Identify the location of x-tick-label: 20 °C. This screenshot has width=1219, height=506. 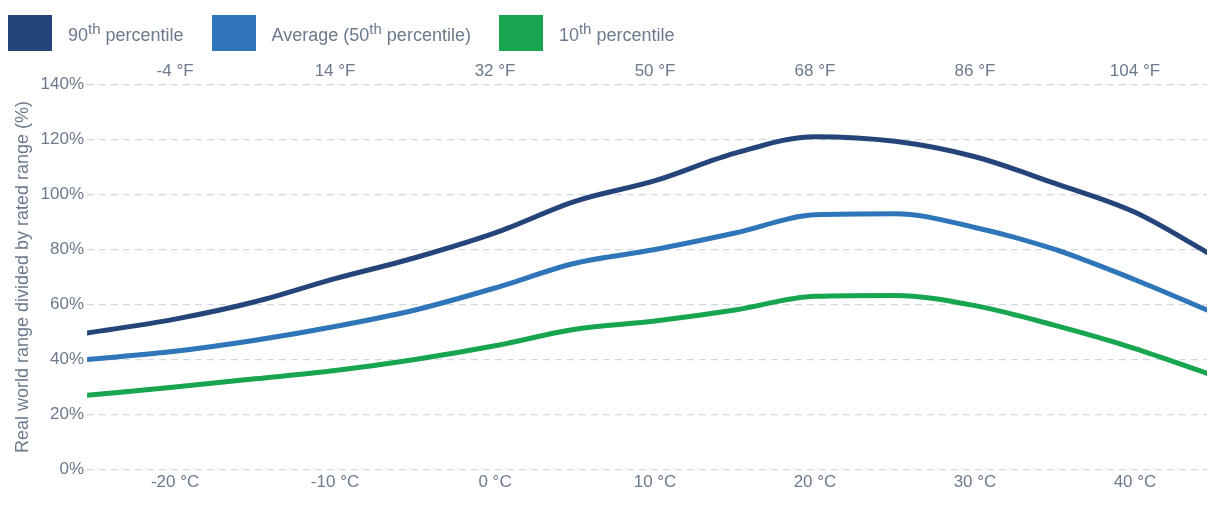
(815, 482).